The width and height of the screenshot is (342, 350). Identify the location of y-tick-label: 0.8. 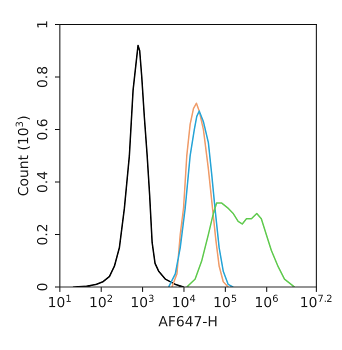
(42, 77).